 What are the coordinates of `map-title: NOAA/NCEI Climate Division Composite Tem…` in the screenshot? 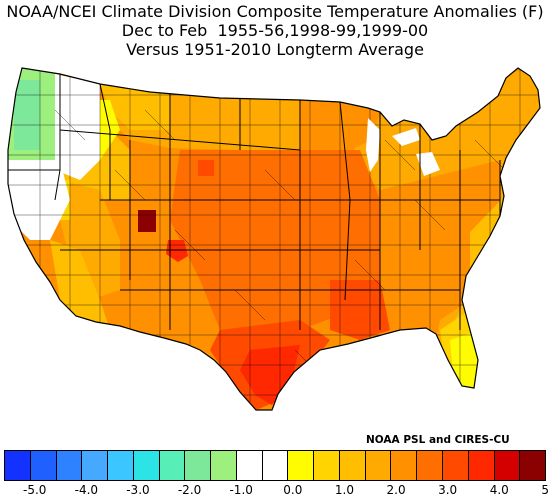 It's located at (275, 30).